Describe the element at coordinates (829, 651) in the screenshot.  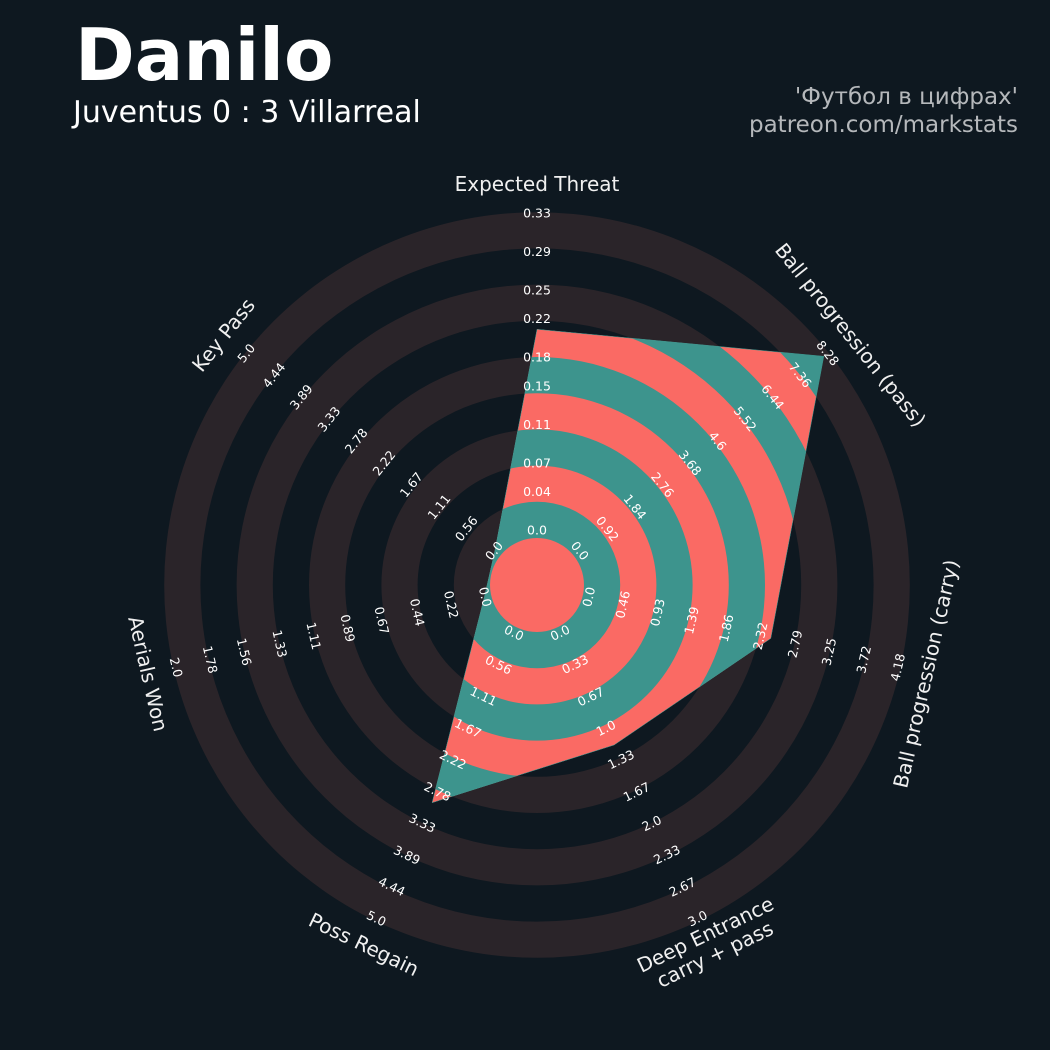
I see `tick-label: 3.25` at that location.